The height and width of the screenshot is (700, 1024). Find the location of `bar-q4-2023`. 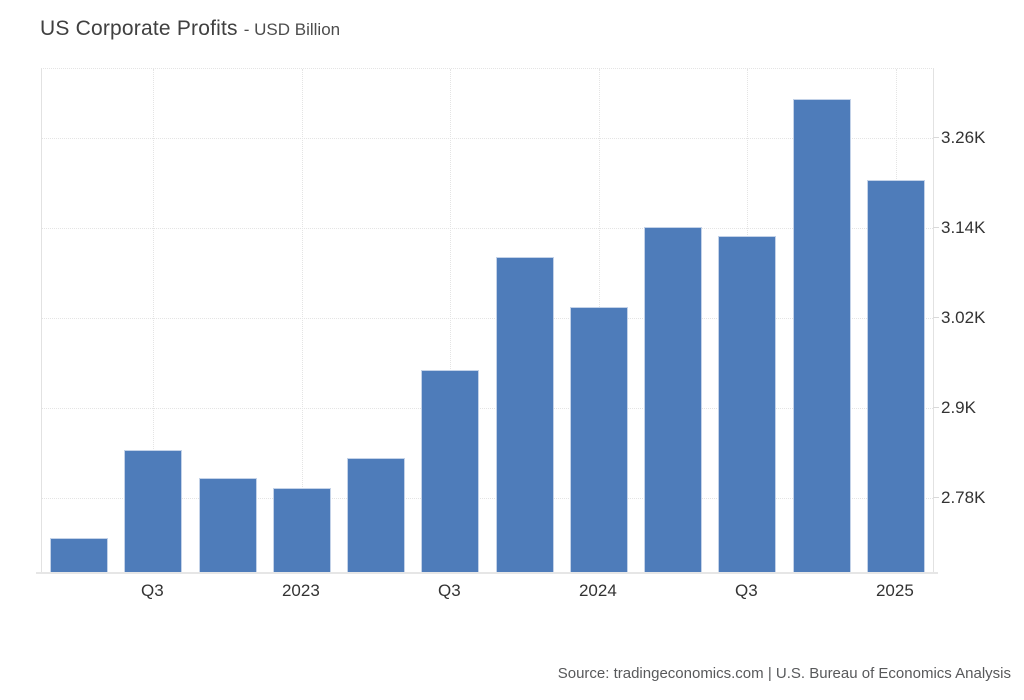

bar-q4-2023 is located at coordinates (524, 414).